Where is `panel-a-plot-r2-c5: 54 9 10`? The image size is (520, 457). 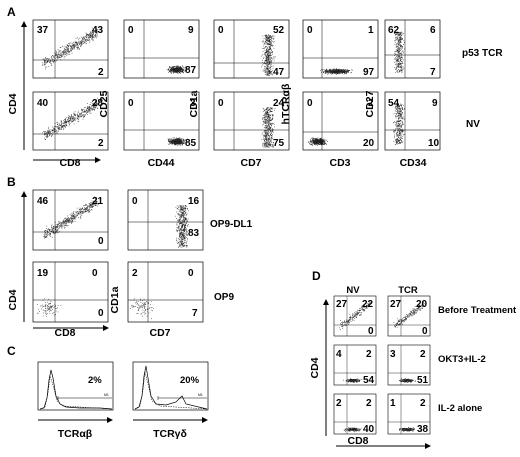 panel-a-plot-r2-c5: 54 9 10 is located at coordinates (412, 121).